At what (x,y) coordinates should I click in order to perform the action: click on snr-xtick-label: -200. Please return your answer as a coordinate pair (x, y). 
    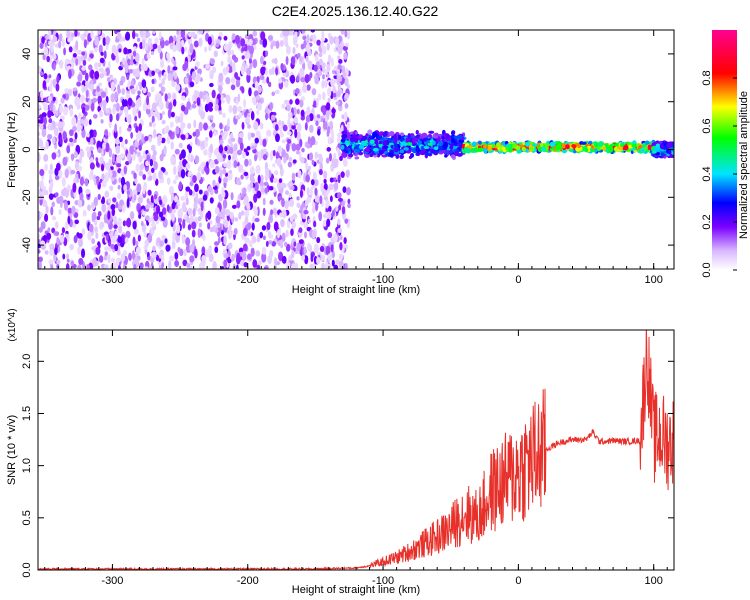
    Looking at the image, I should click on (248, 581).